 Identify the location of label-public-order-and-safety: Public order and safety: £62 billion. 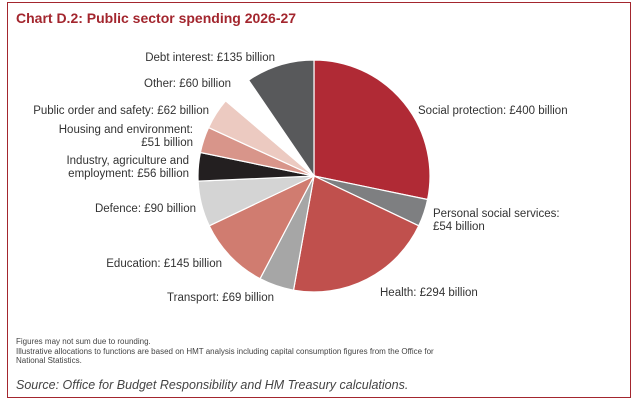
(121, 111).